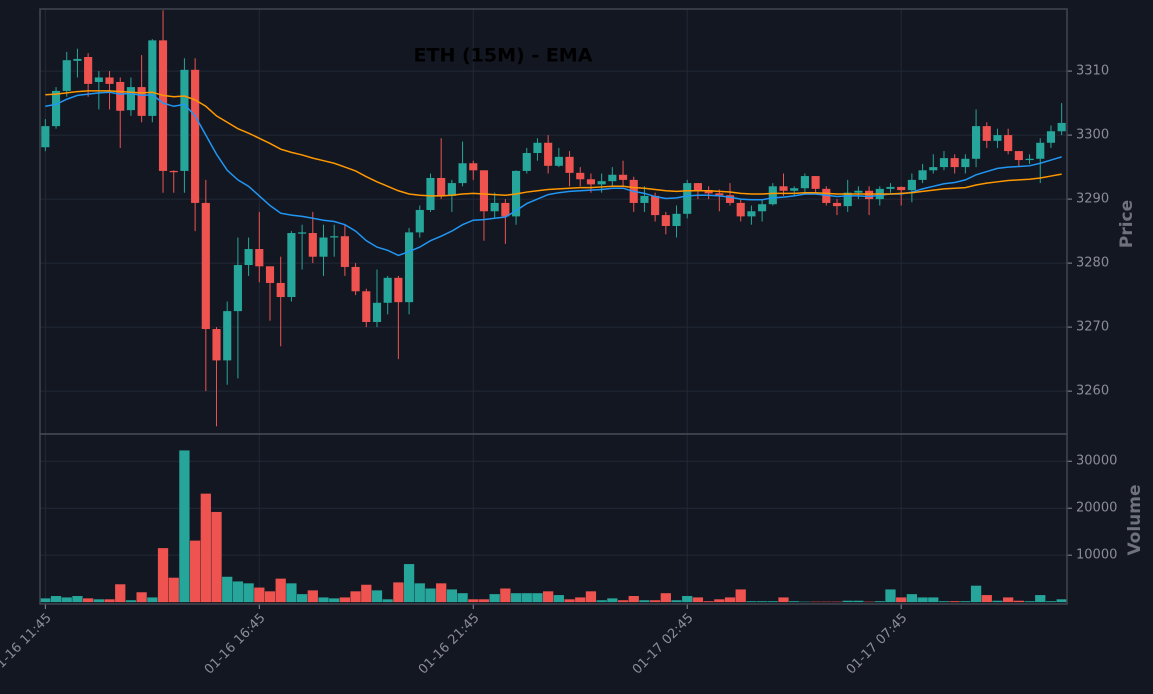 The height and width of the screenshot is (694, 1153). Describe the element at coordinates (503, 56) in the screenshot. I see `chart-title: ETH (15M) - EMA` at that location.